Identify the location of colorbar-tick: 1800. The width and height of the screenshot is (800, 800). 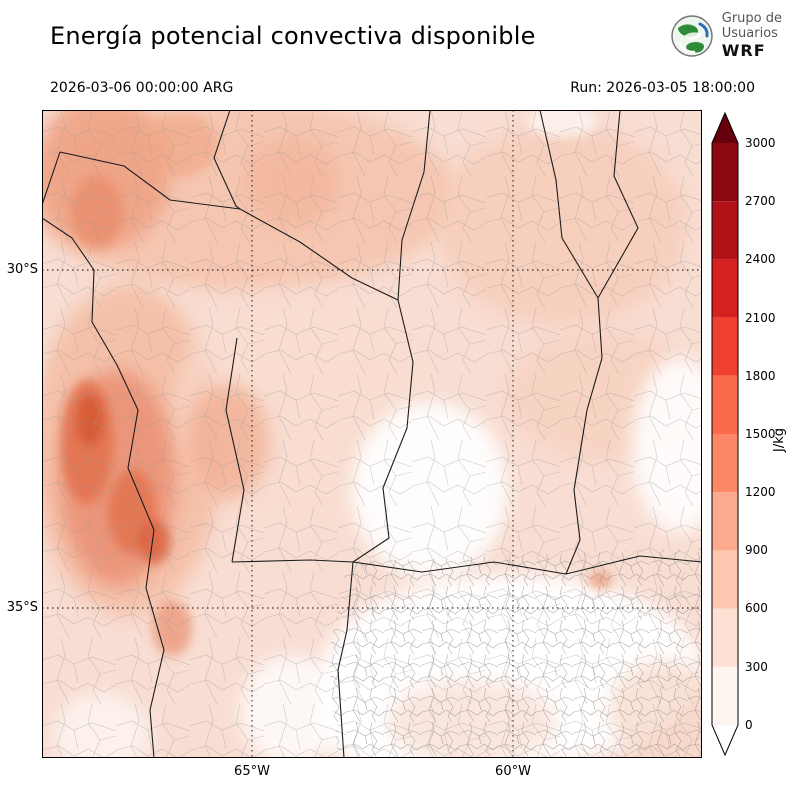
(760, 376).